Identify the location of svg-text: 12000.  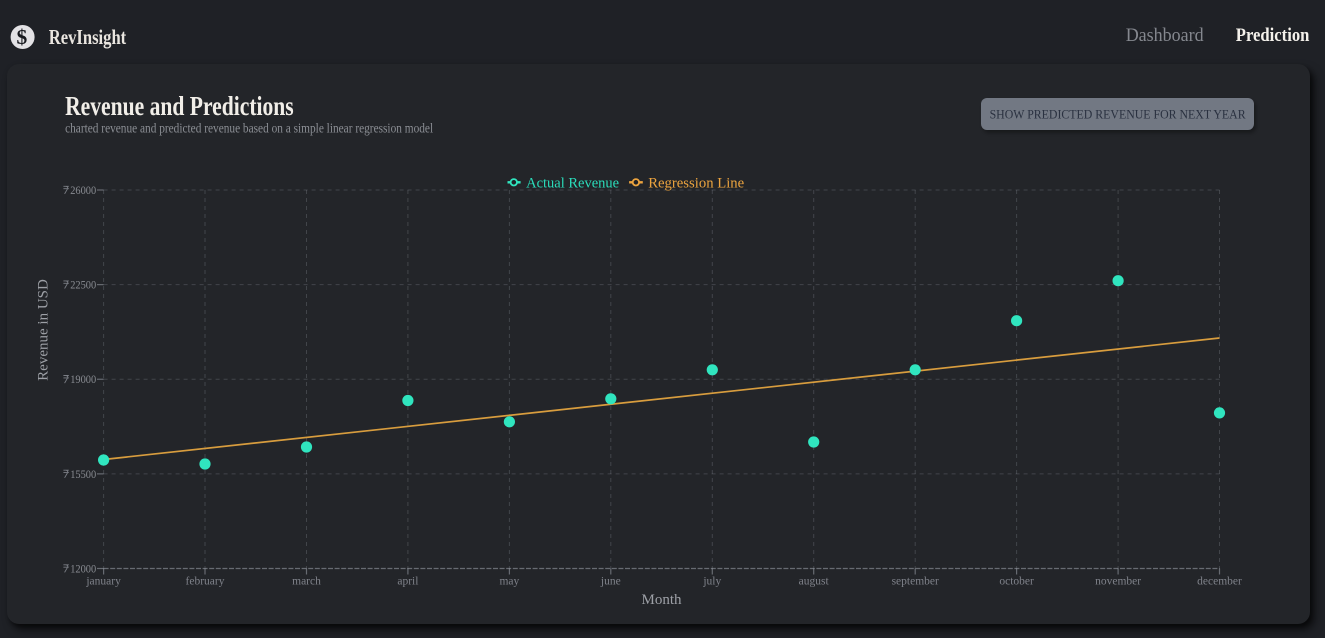
(83, 569).